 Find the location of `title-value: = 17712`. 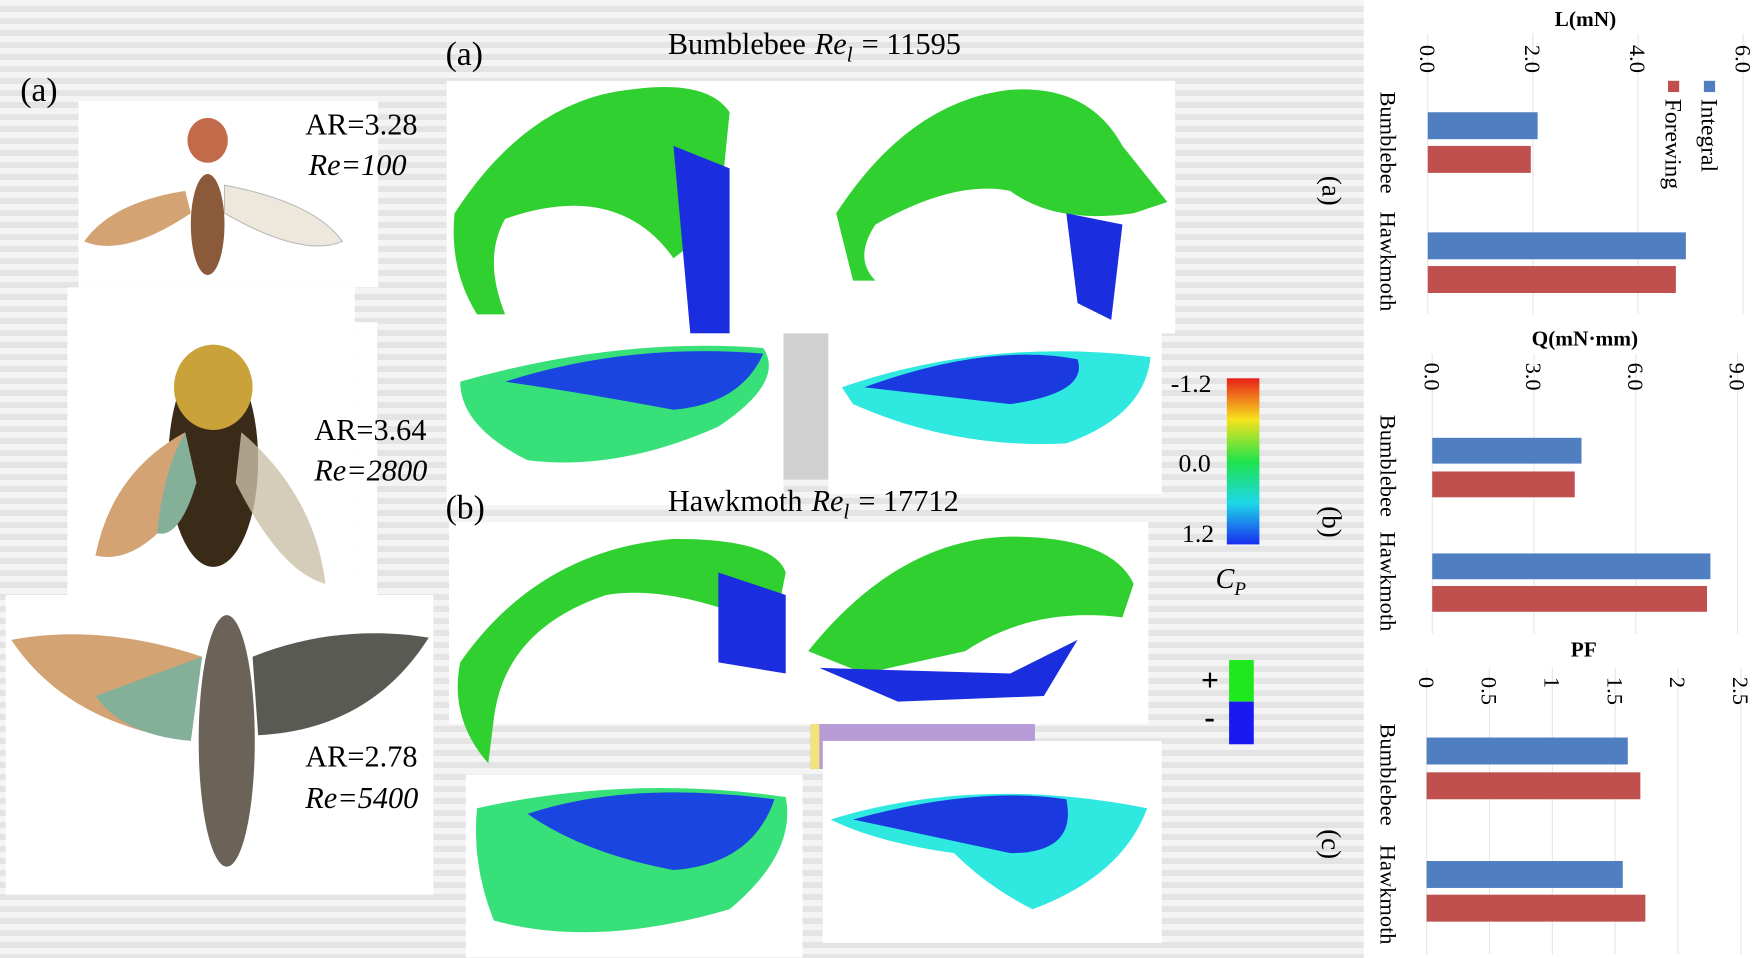

title-value: = 17712 is located at coordinates (908, 501).